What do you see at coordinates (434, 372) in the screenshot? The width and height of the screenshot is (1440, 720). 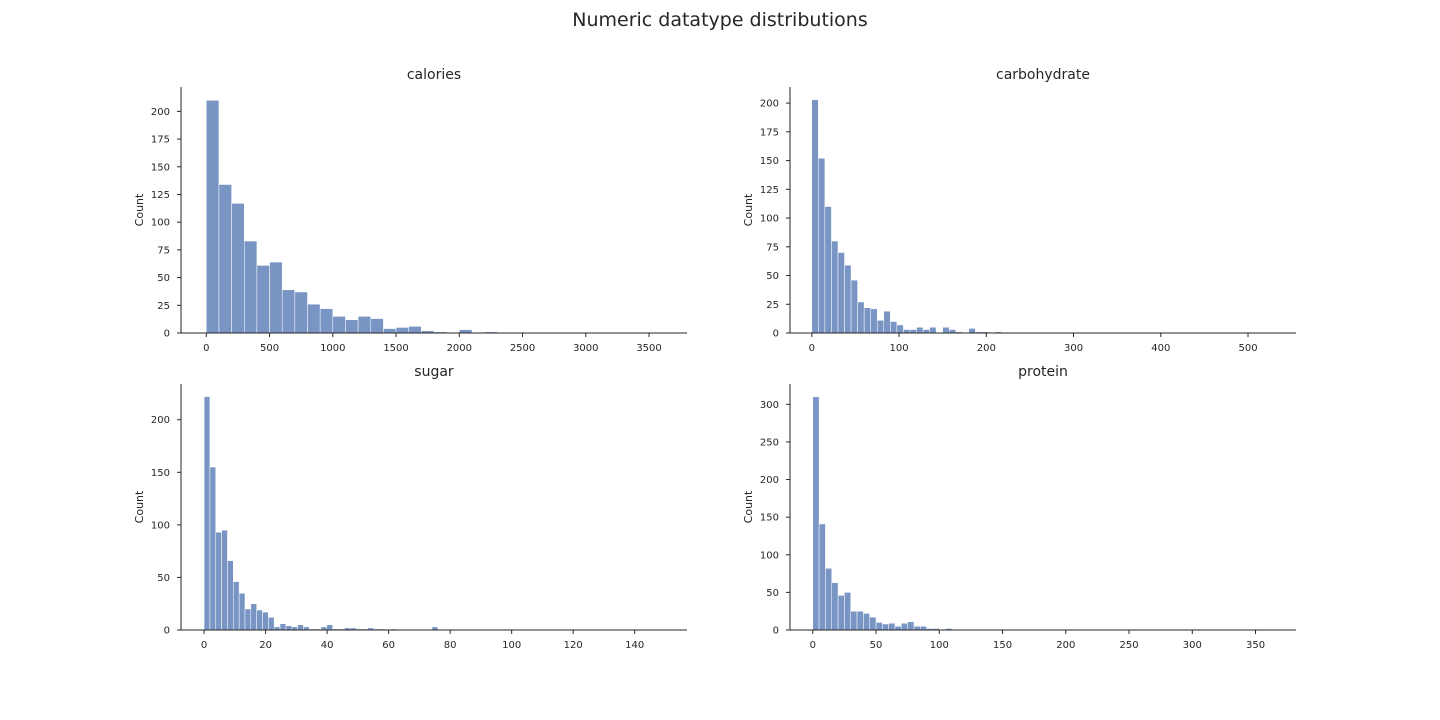 I see `panel-title: sugar` at bounding box center [434, 372].